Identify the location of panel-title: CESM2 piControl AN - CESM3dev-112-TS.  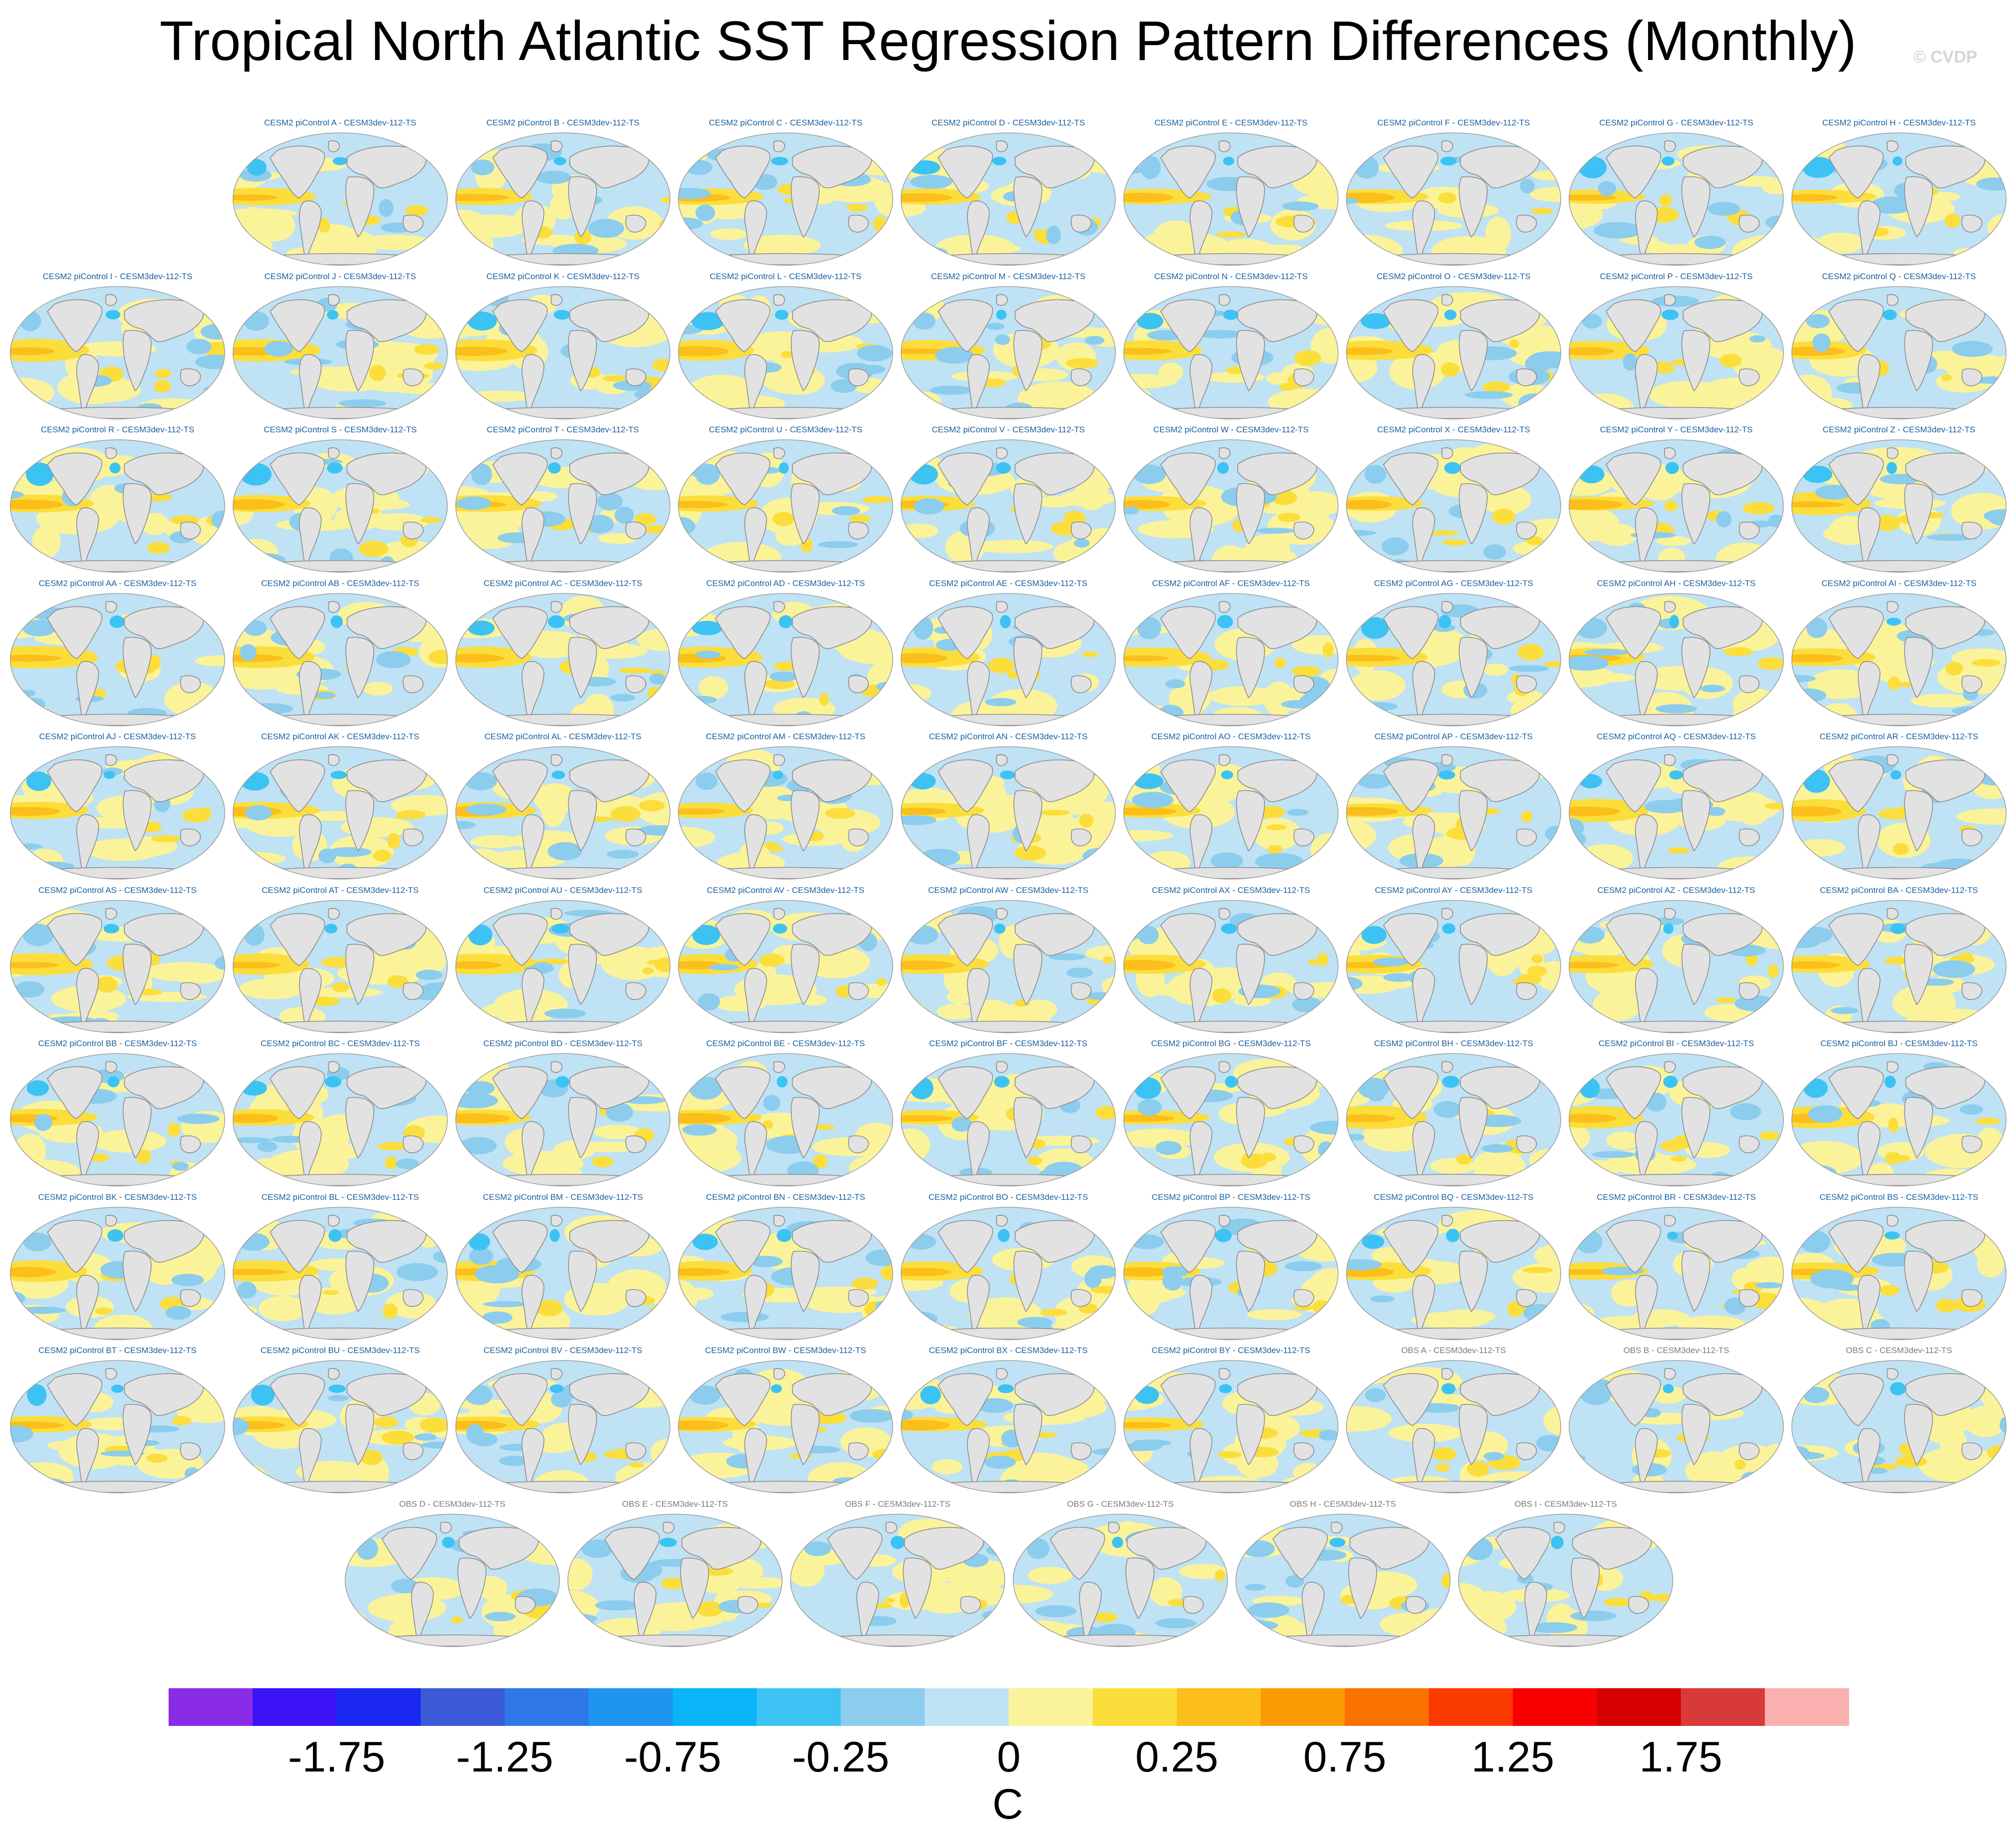
(1008, 736).